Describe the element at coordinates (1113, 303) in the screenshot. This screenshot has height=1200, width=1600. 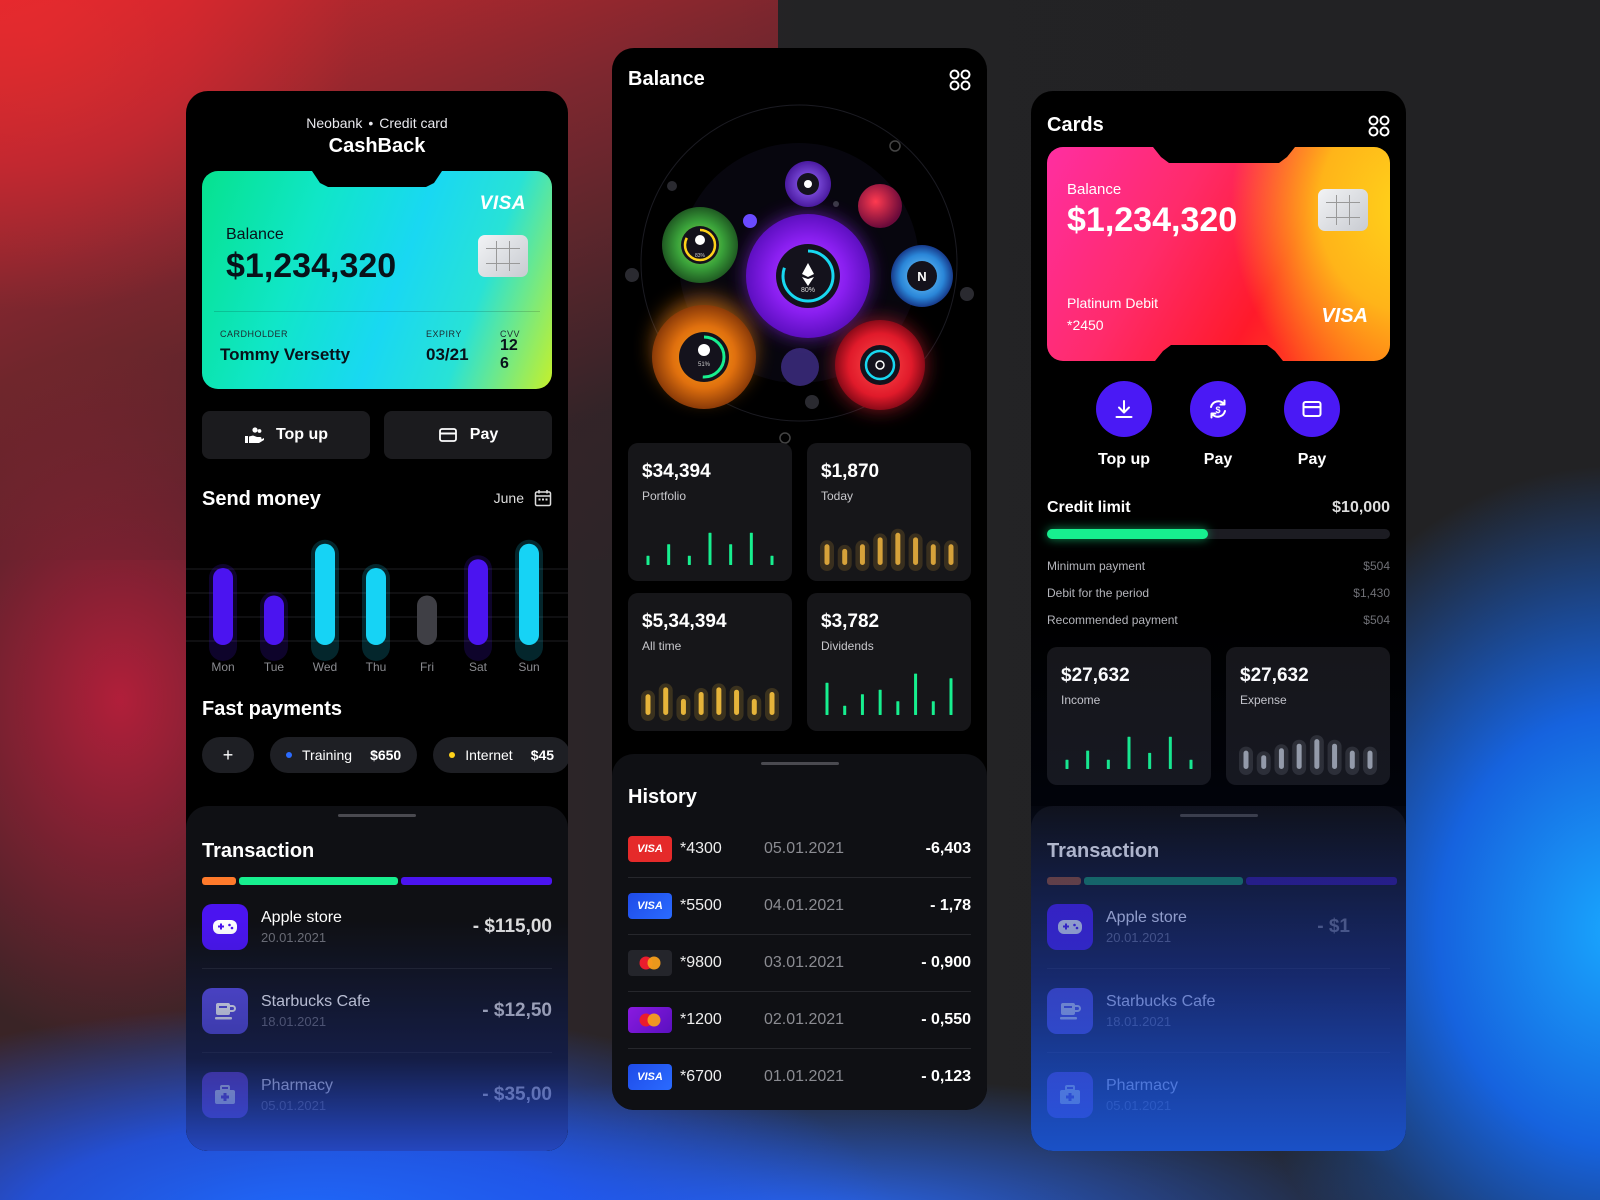
I see `card-product: Platinum Debit` at that location.